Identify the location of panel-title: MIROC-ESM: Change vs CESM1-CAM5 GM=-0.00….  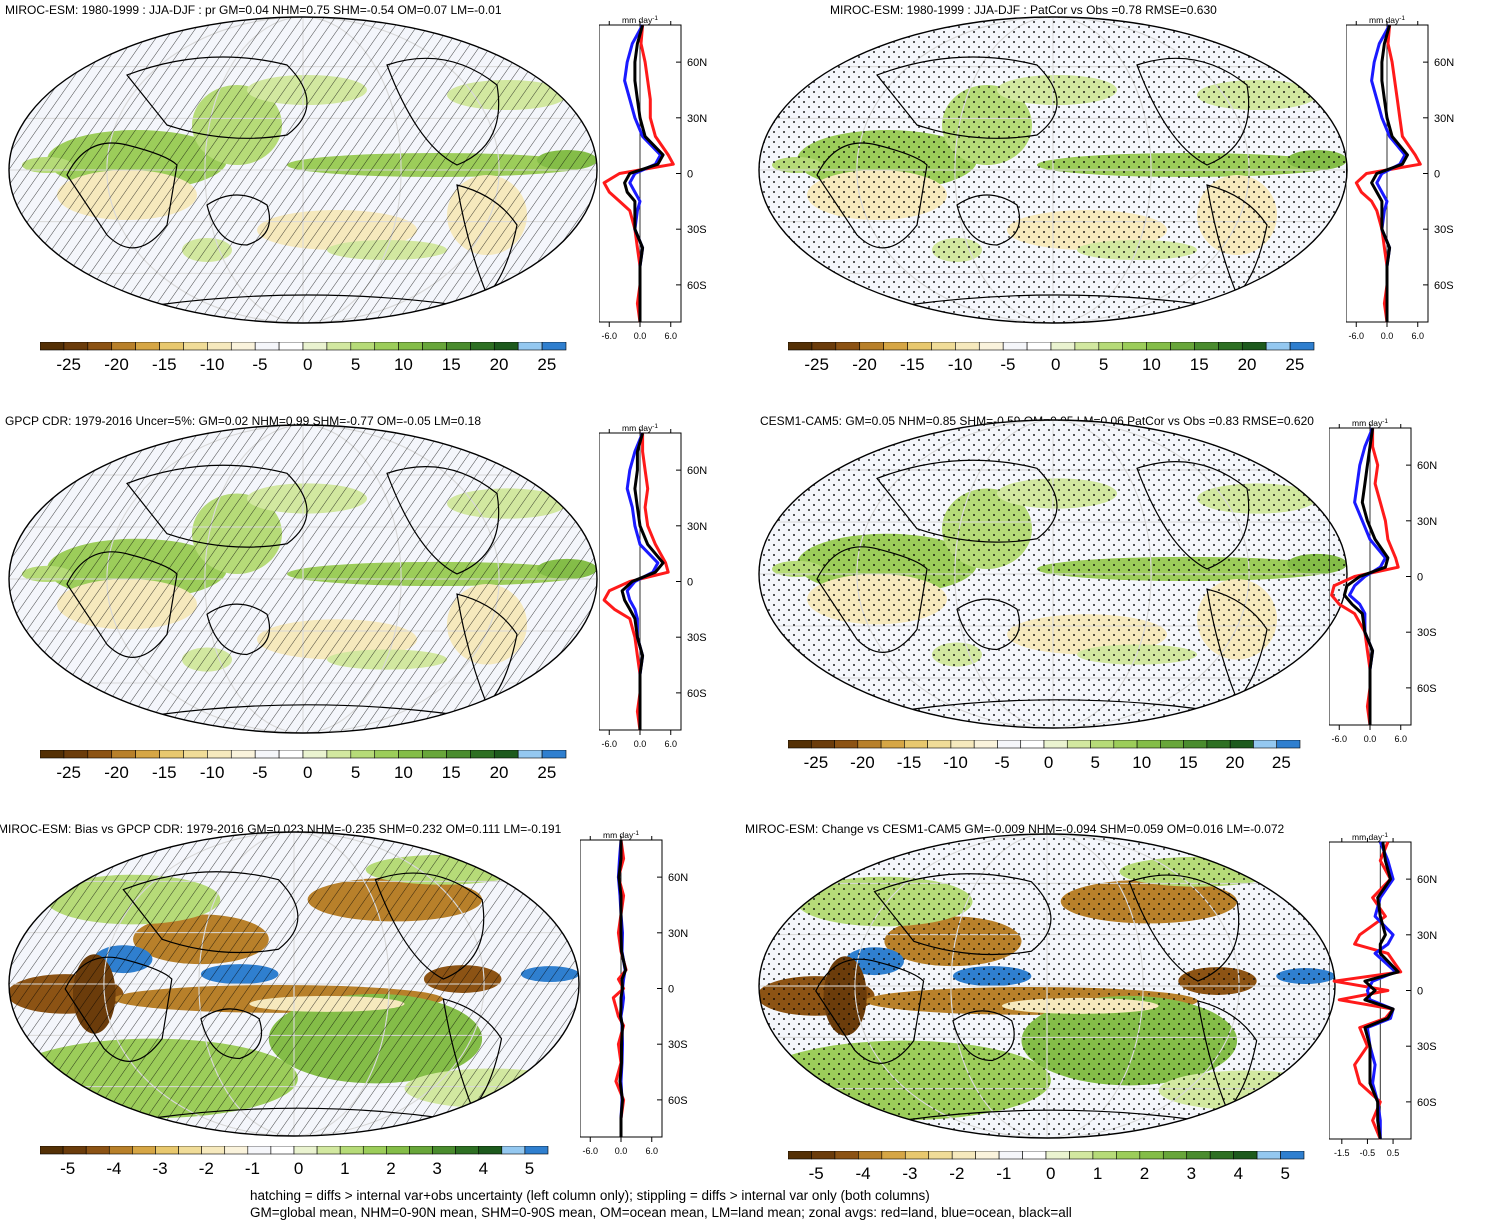
(1015, 829).